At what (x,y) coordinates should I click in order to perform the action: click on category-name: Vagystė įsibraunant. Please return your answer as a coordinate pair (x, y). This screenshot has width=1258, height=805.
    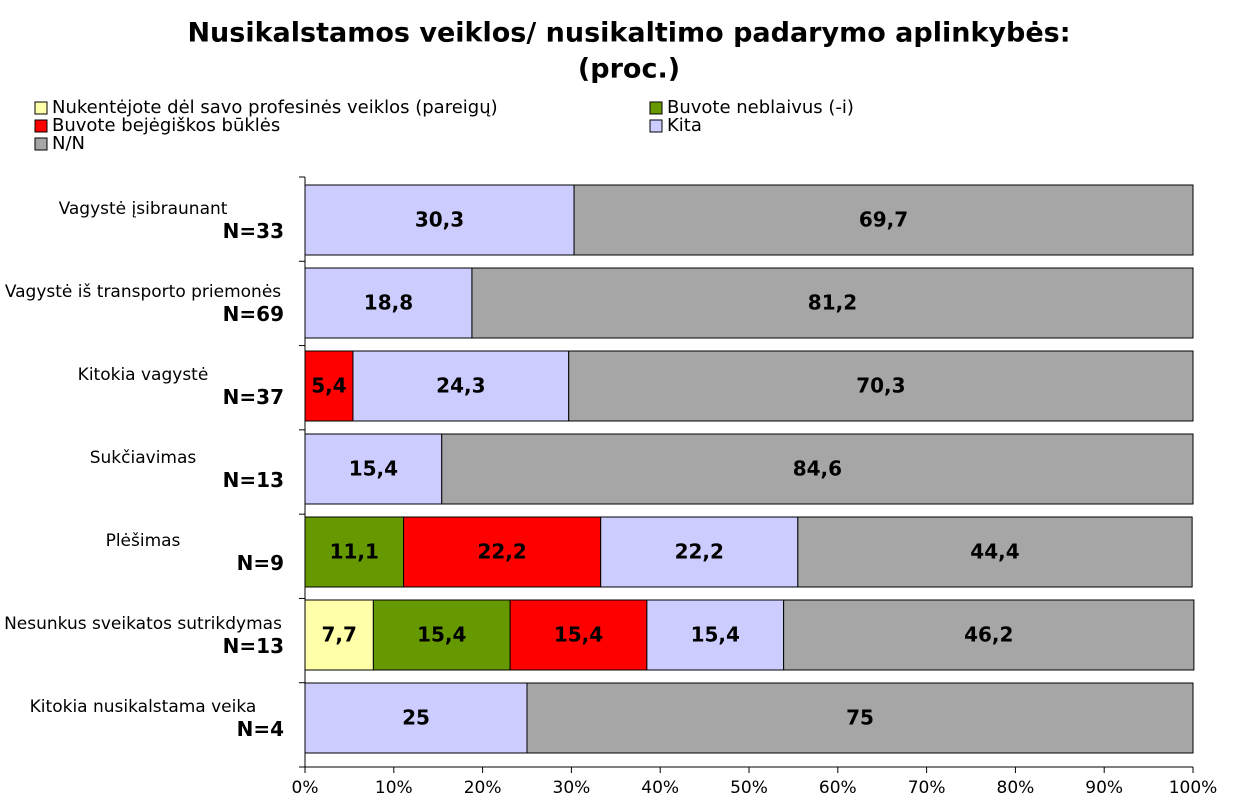
    Looking at the image, I should click on (143, 209).